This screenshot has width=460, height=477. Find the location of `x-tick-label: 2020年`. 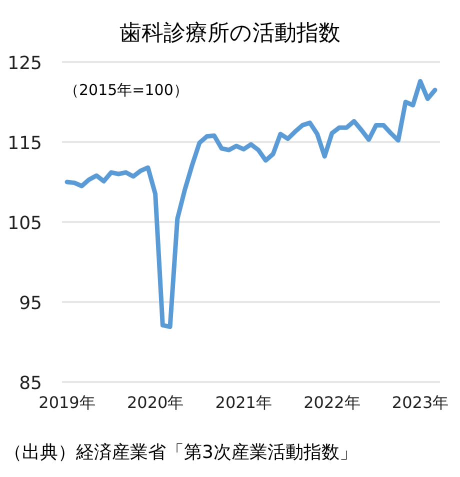

x-tick-label: 2020年 is located at coordinates (155, 402).